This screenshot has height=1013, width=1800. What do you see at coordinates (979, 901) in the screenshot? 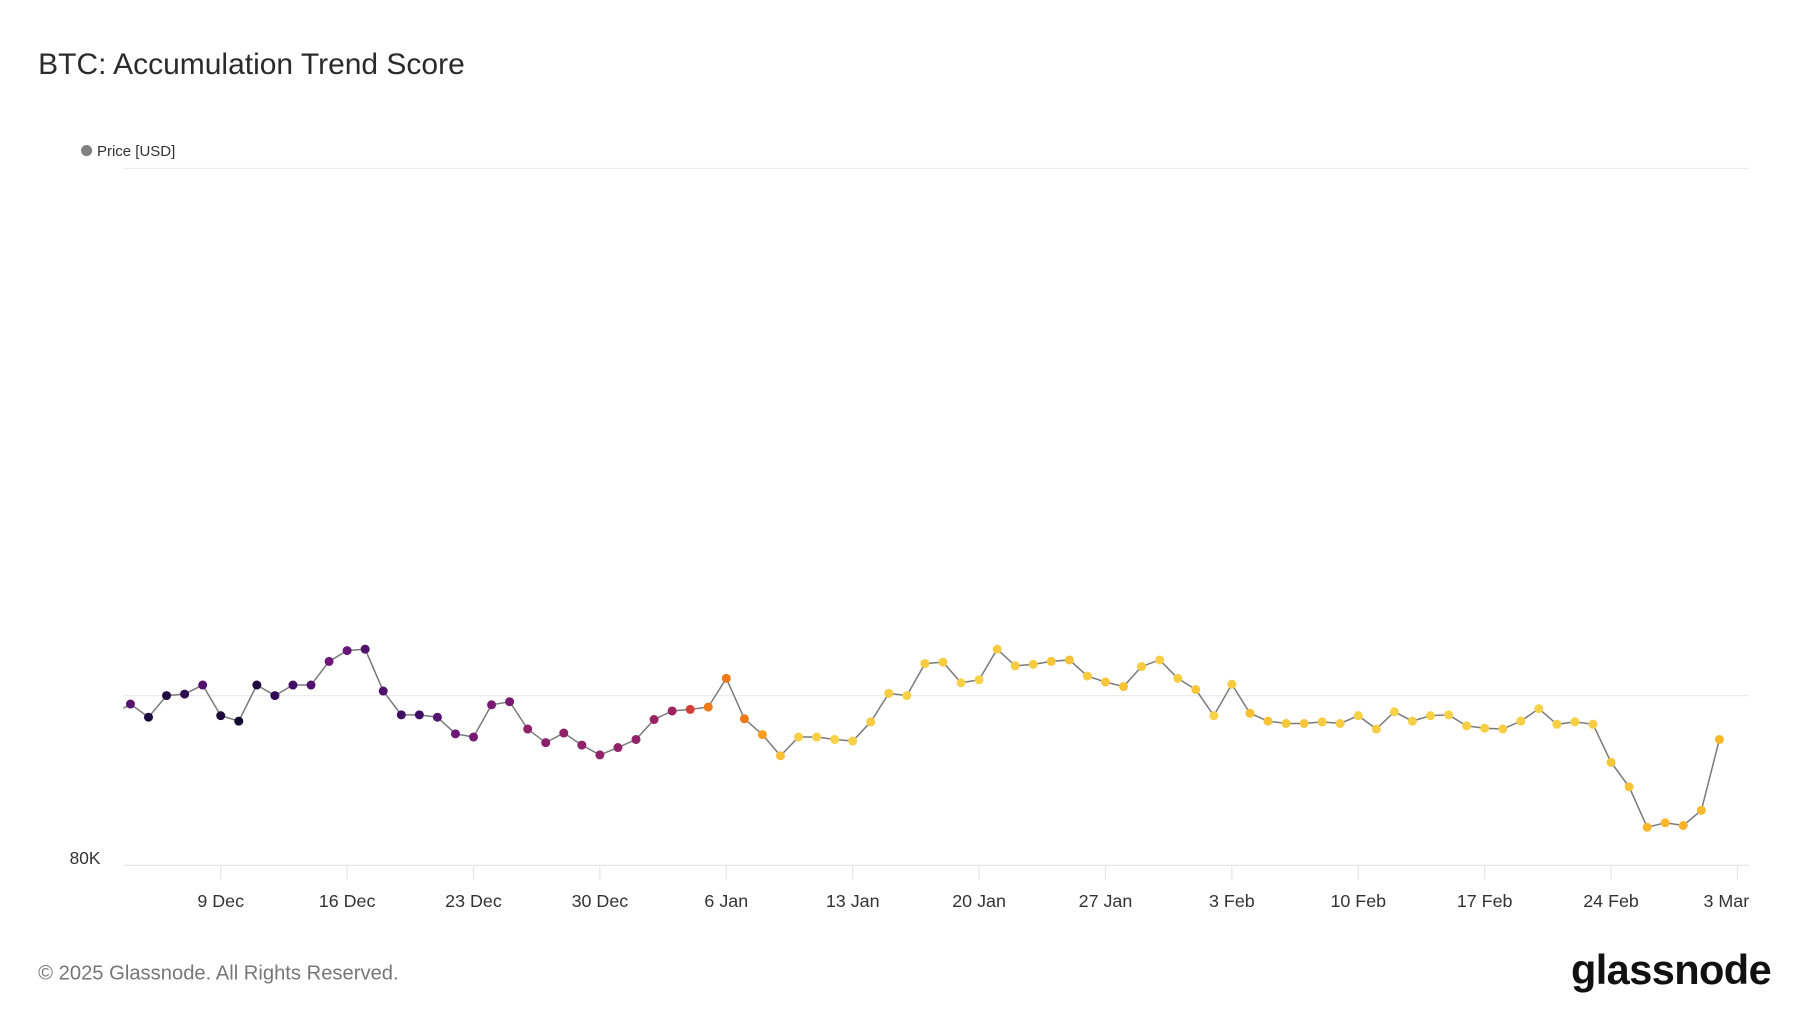
I see `x-tick-label: 20 Jan` at bounding box center [979, 901].